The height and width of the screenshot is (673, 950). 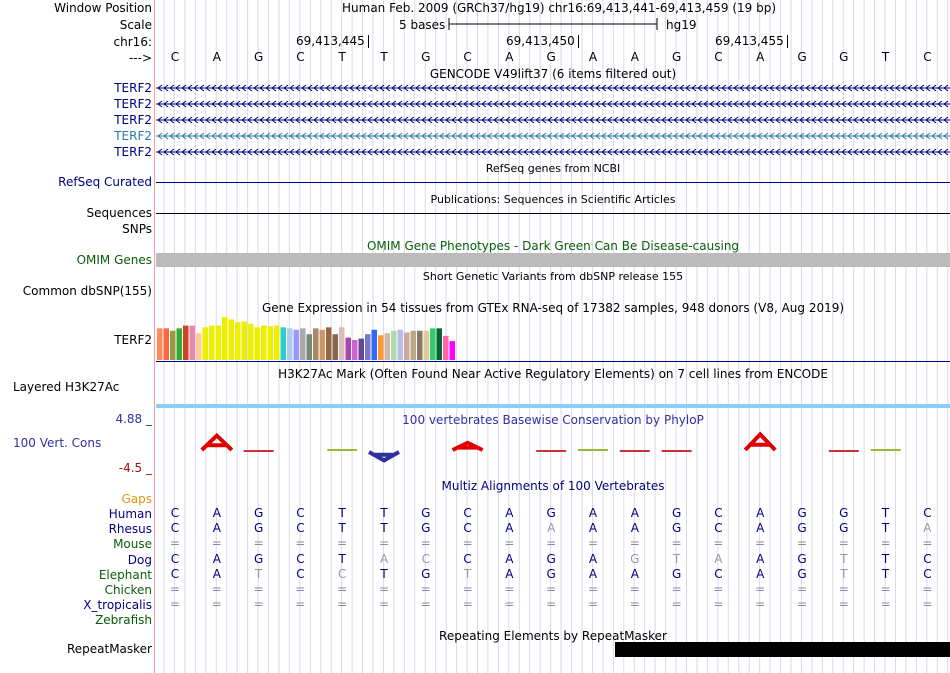 I want to click on reference-base: T, so click(x=885, y=57).